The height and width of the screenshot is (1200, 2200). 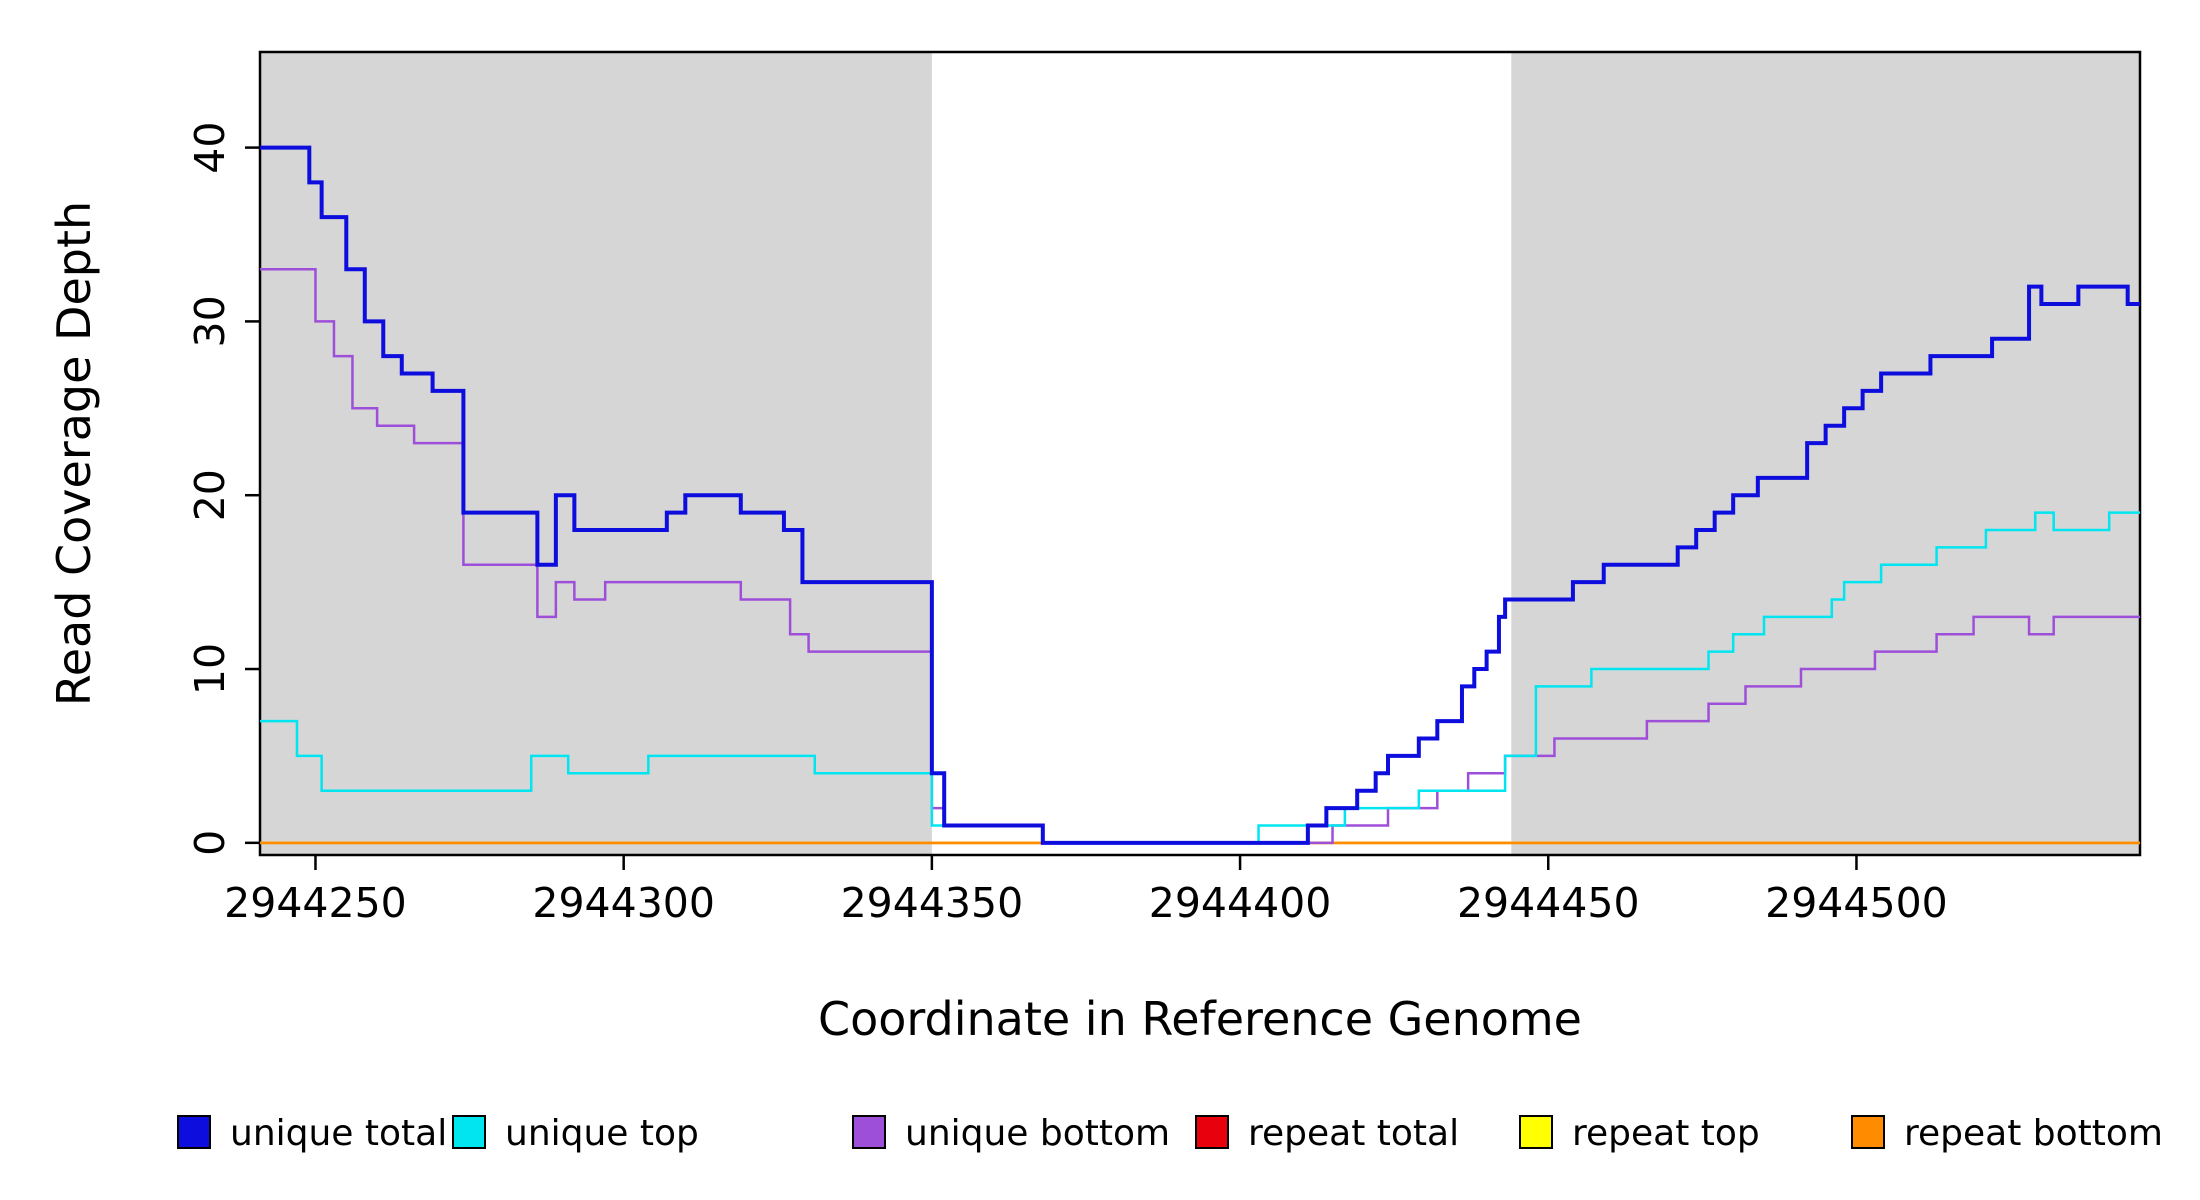 I want to click on legend-swatch-unique-total, so click(x=194, y=1132).